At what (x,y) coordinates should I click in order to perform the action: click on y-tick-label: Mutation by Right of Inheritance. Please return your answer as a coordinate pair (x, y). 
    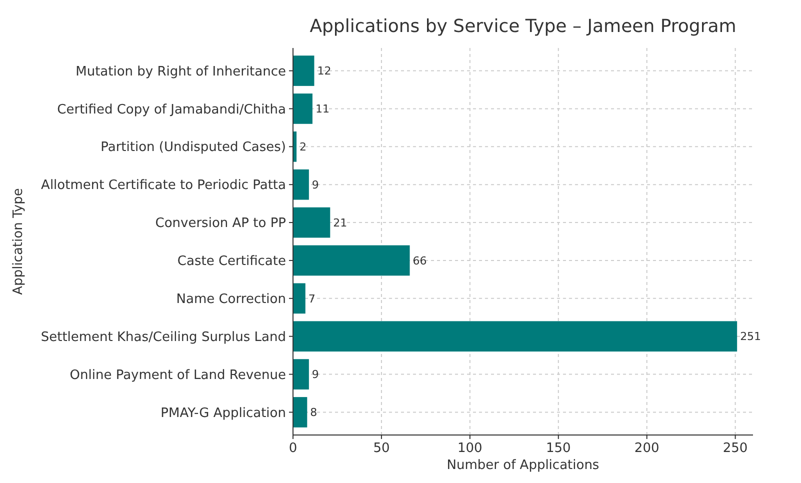
    Looking at the image, I should click on (181, 72).